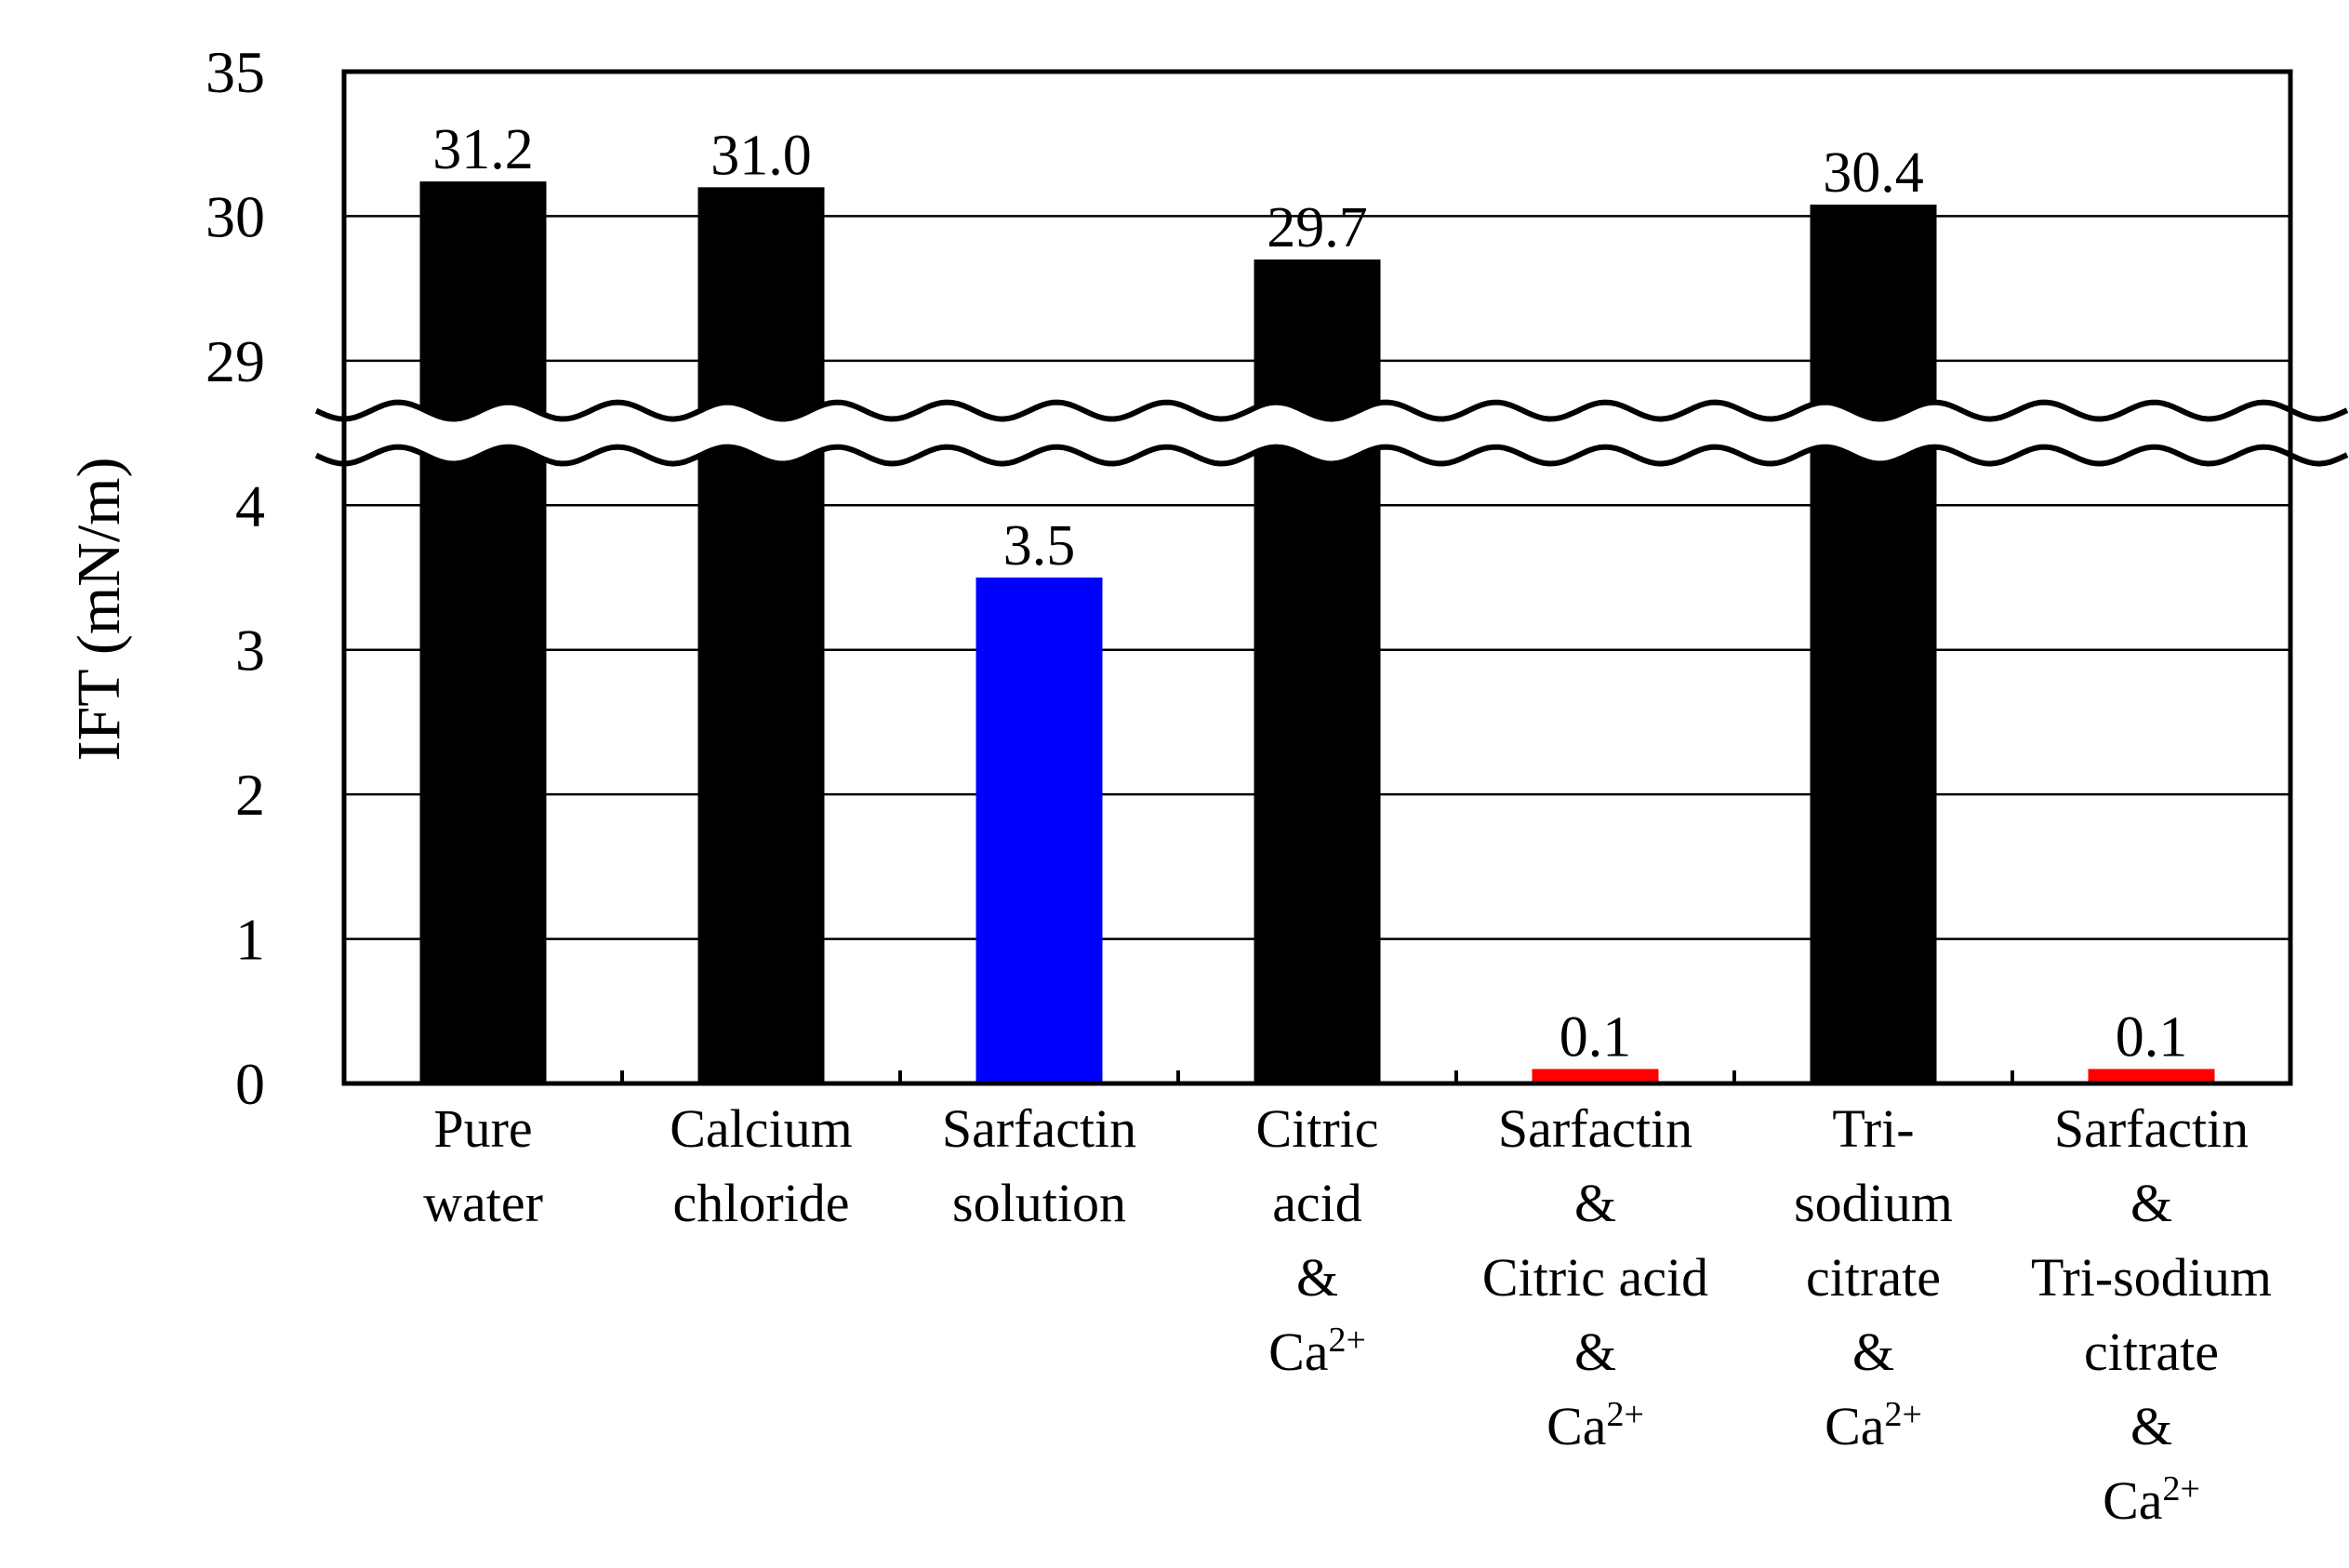 This screenshot has width=2349, height=1568. I want to click on category-label: Tri-sodium, so click(2151, 1277).